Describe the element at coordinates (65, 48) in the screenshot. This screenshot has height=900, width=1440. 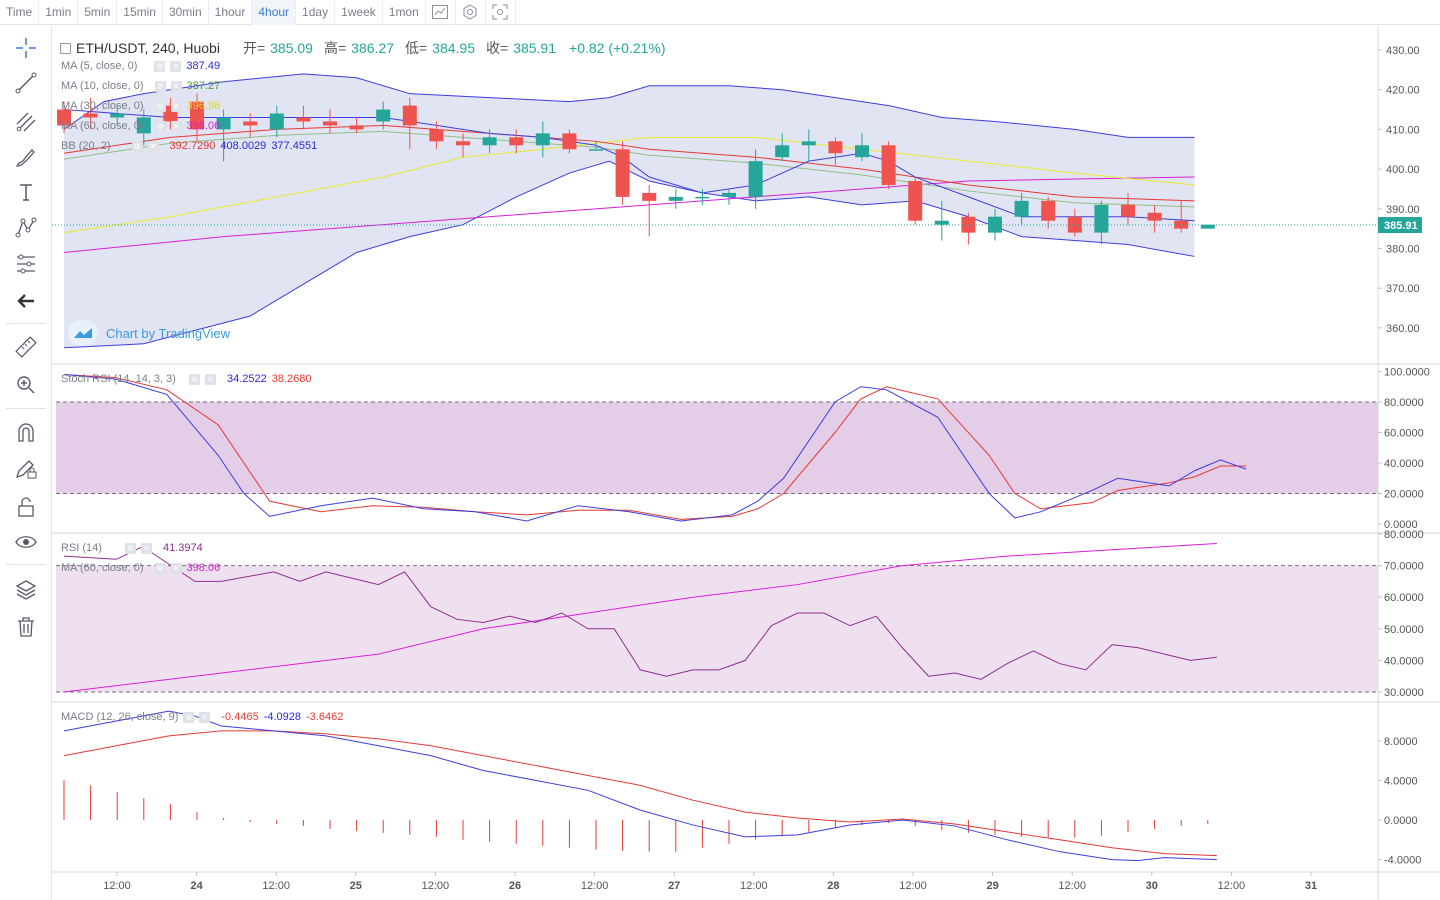
I see `collapse-icon` at that location.